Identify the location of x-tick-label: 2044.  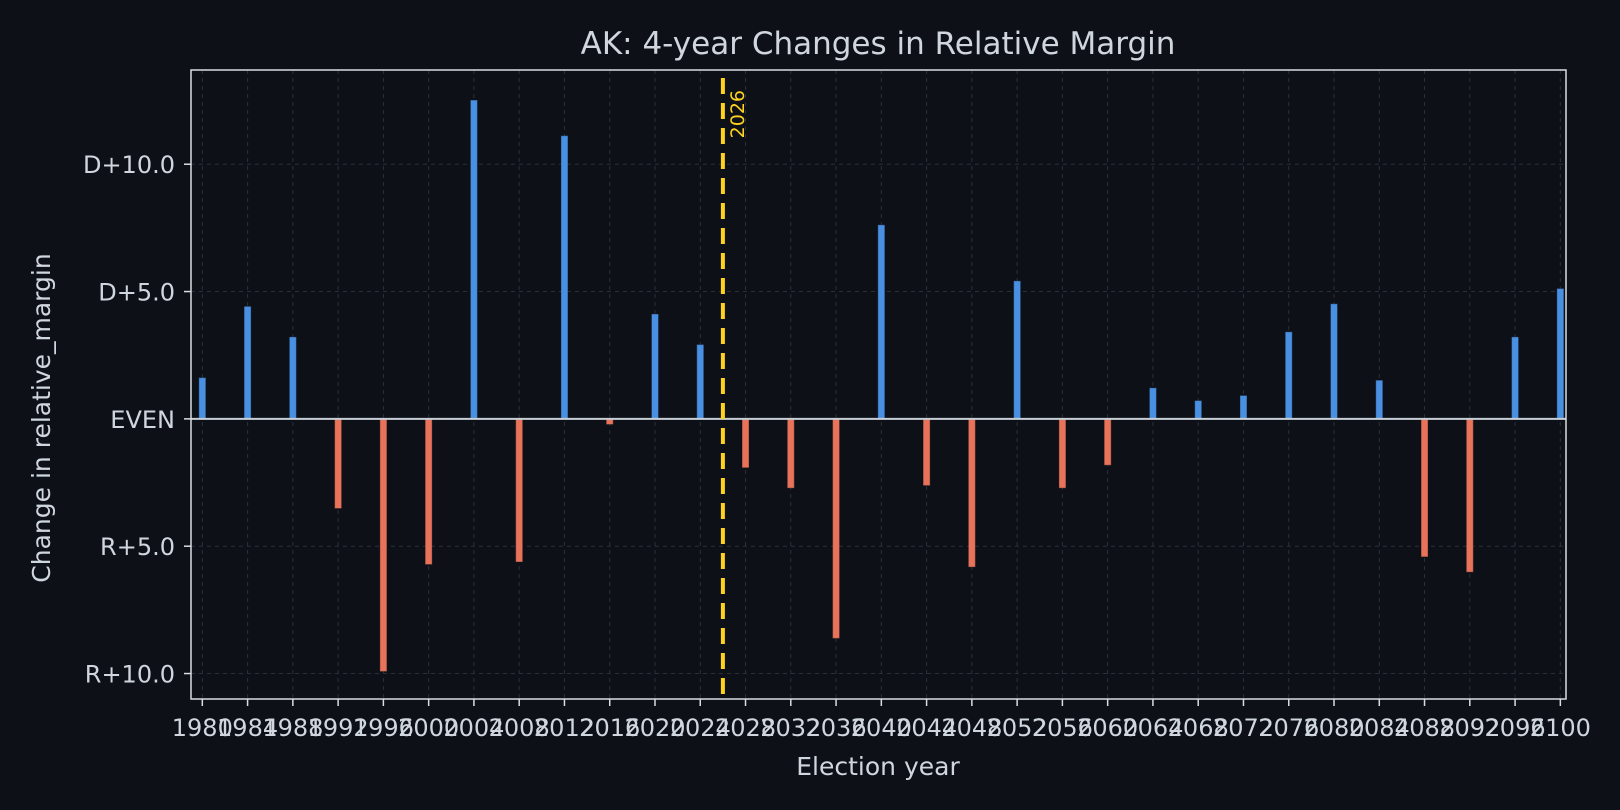
(926, 728).